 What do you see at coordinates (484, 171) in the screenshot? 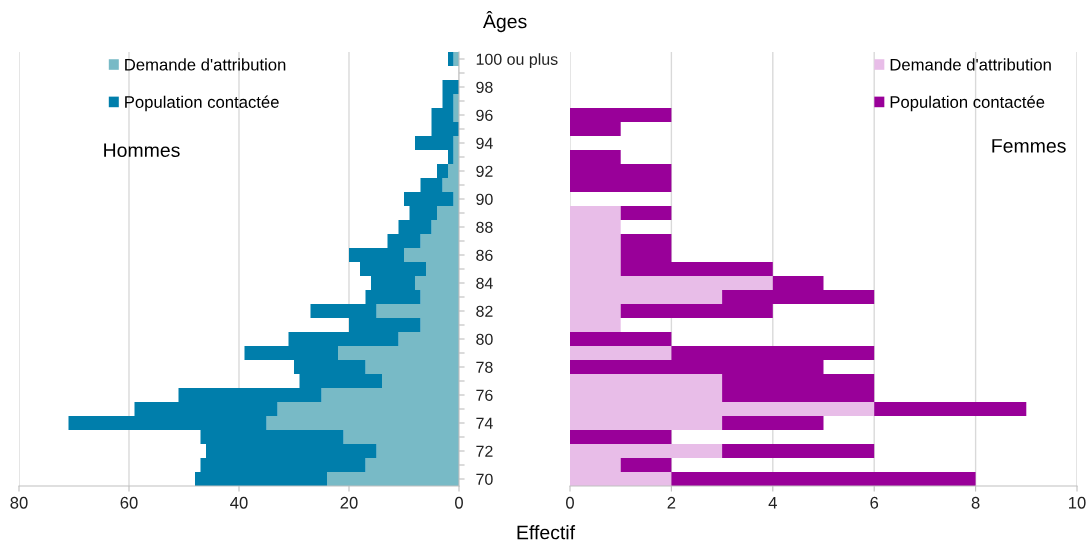
I see `y-tick-label: 92` at bounding box center [484, 171].